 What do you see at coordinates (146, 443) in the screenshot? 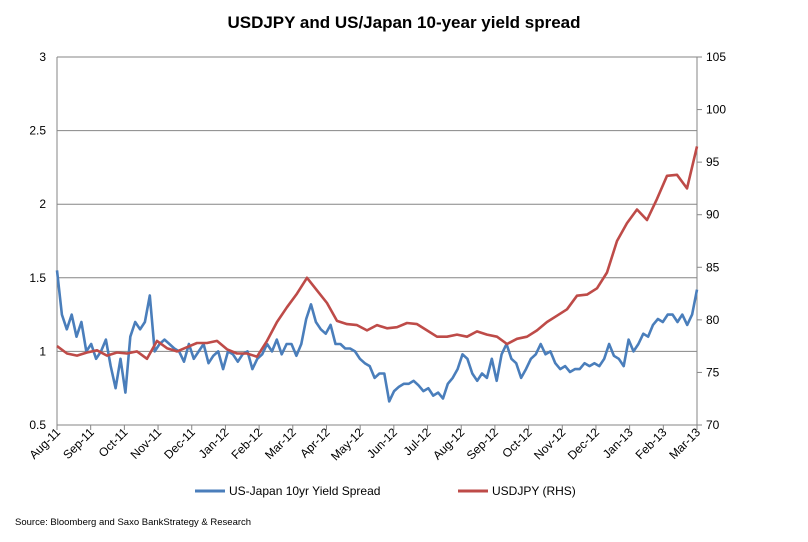
I see `x-axis-tick-label: Nov-11` at bounding box center [146, 443].